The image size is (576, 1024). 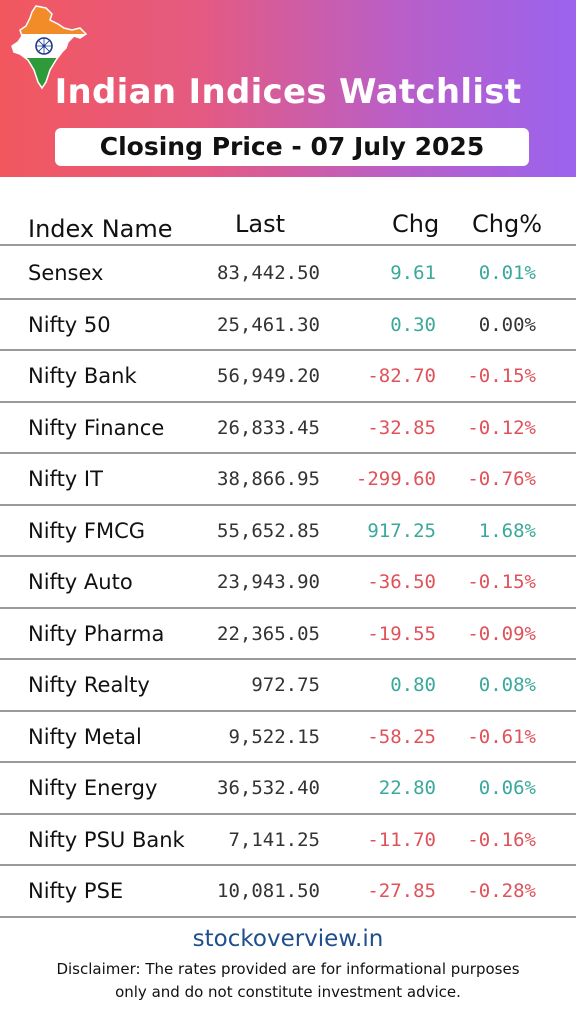 What do you see at coordinates (106, 839) in the screenshot?
I see `index-name-cell: Nifty PSU Bank` at bounding box center [106, 839].